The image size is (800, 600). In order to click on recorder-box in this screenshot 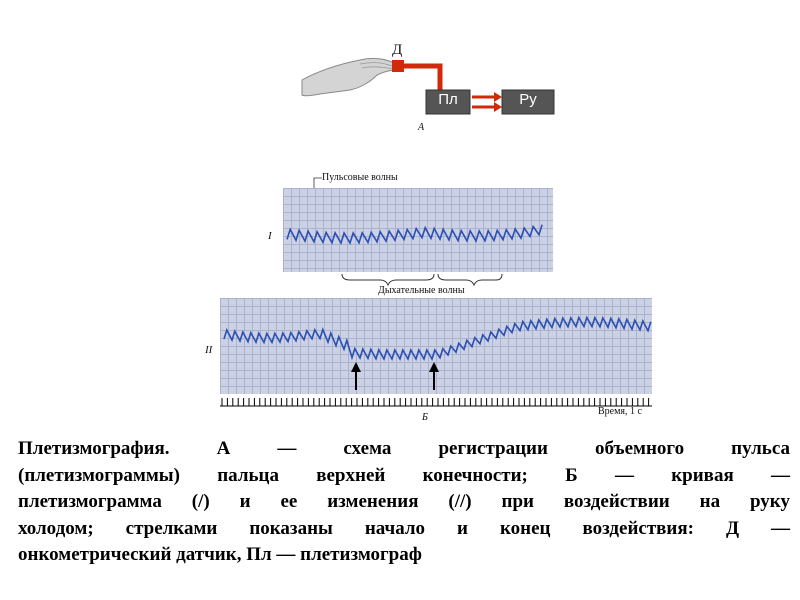, I will do `click(528, 102)`.